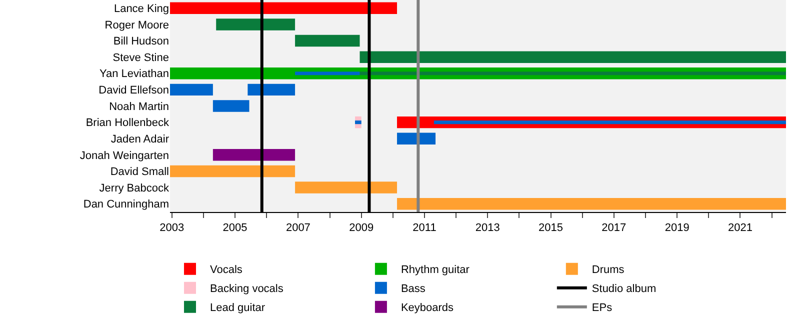 The image size is (800, 336). I want to click on y-tick-label: Dan Cunningham, so click(126, 204).